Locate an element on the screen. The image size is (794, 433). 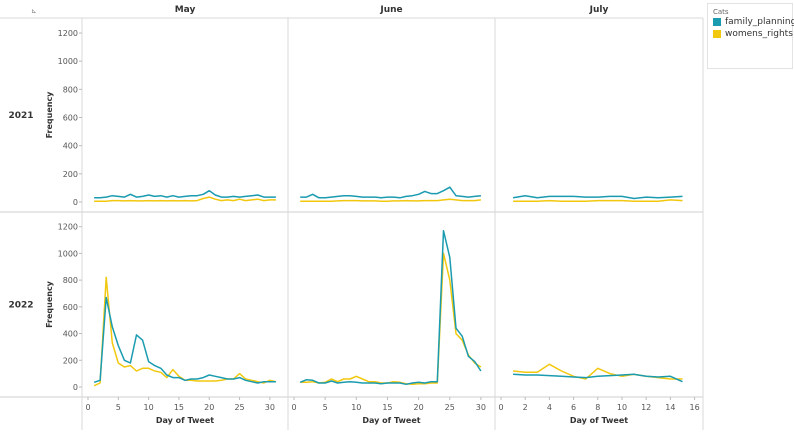
series-line-family-planning-r0-c1 is located at coordinates (390, 192).